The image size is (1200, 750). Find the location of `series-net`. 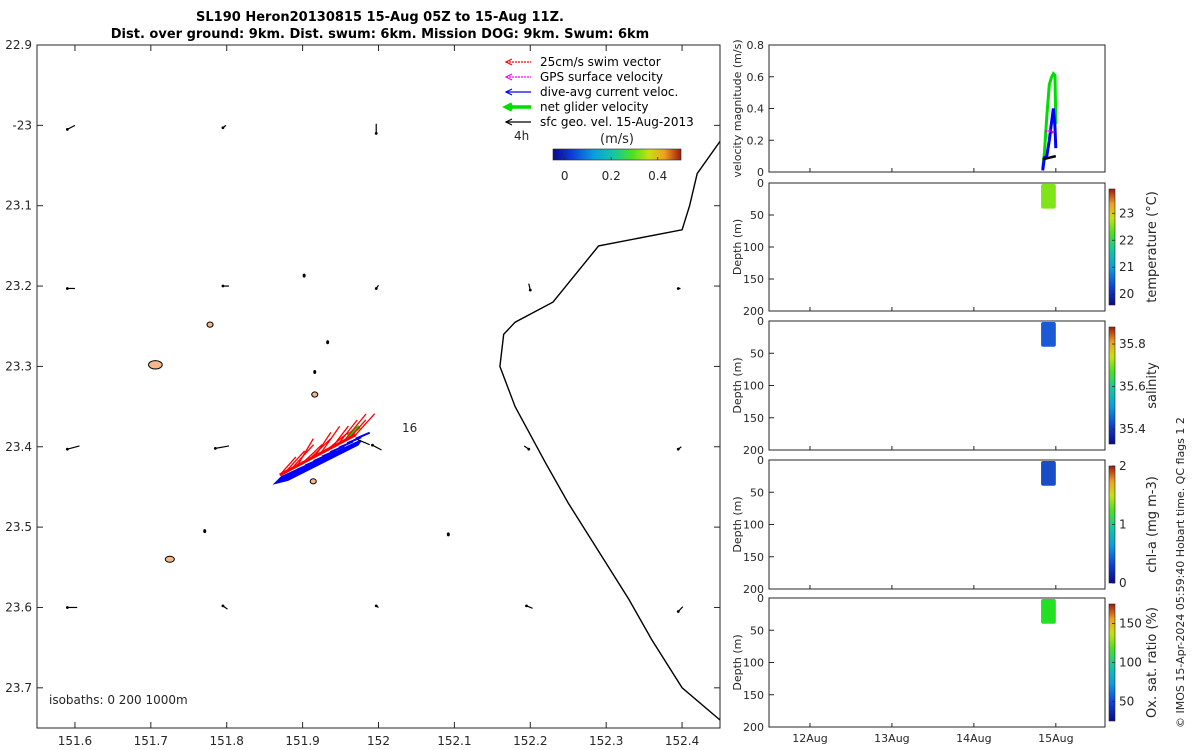

series-net is located at coordinates (1049, 120).